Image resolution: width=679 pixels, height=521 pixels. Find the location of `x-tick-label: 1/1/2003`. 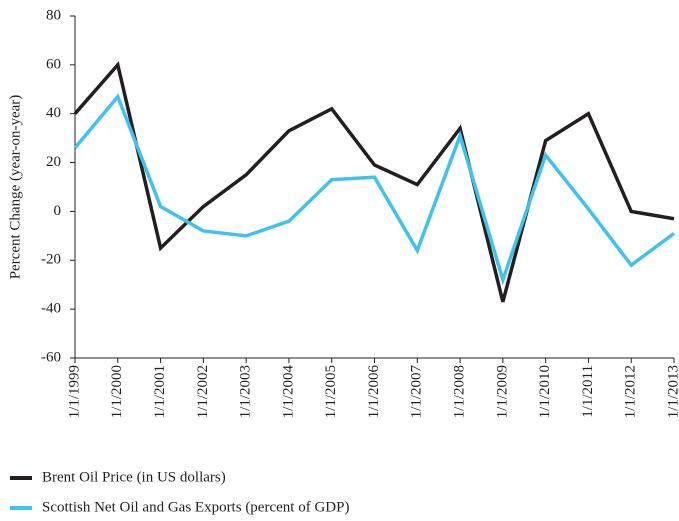

x-tick-label: 1/1/2003 is located at coordinates (246, 391).